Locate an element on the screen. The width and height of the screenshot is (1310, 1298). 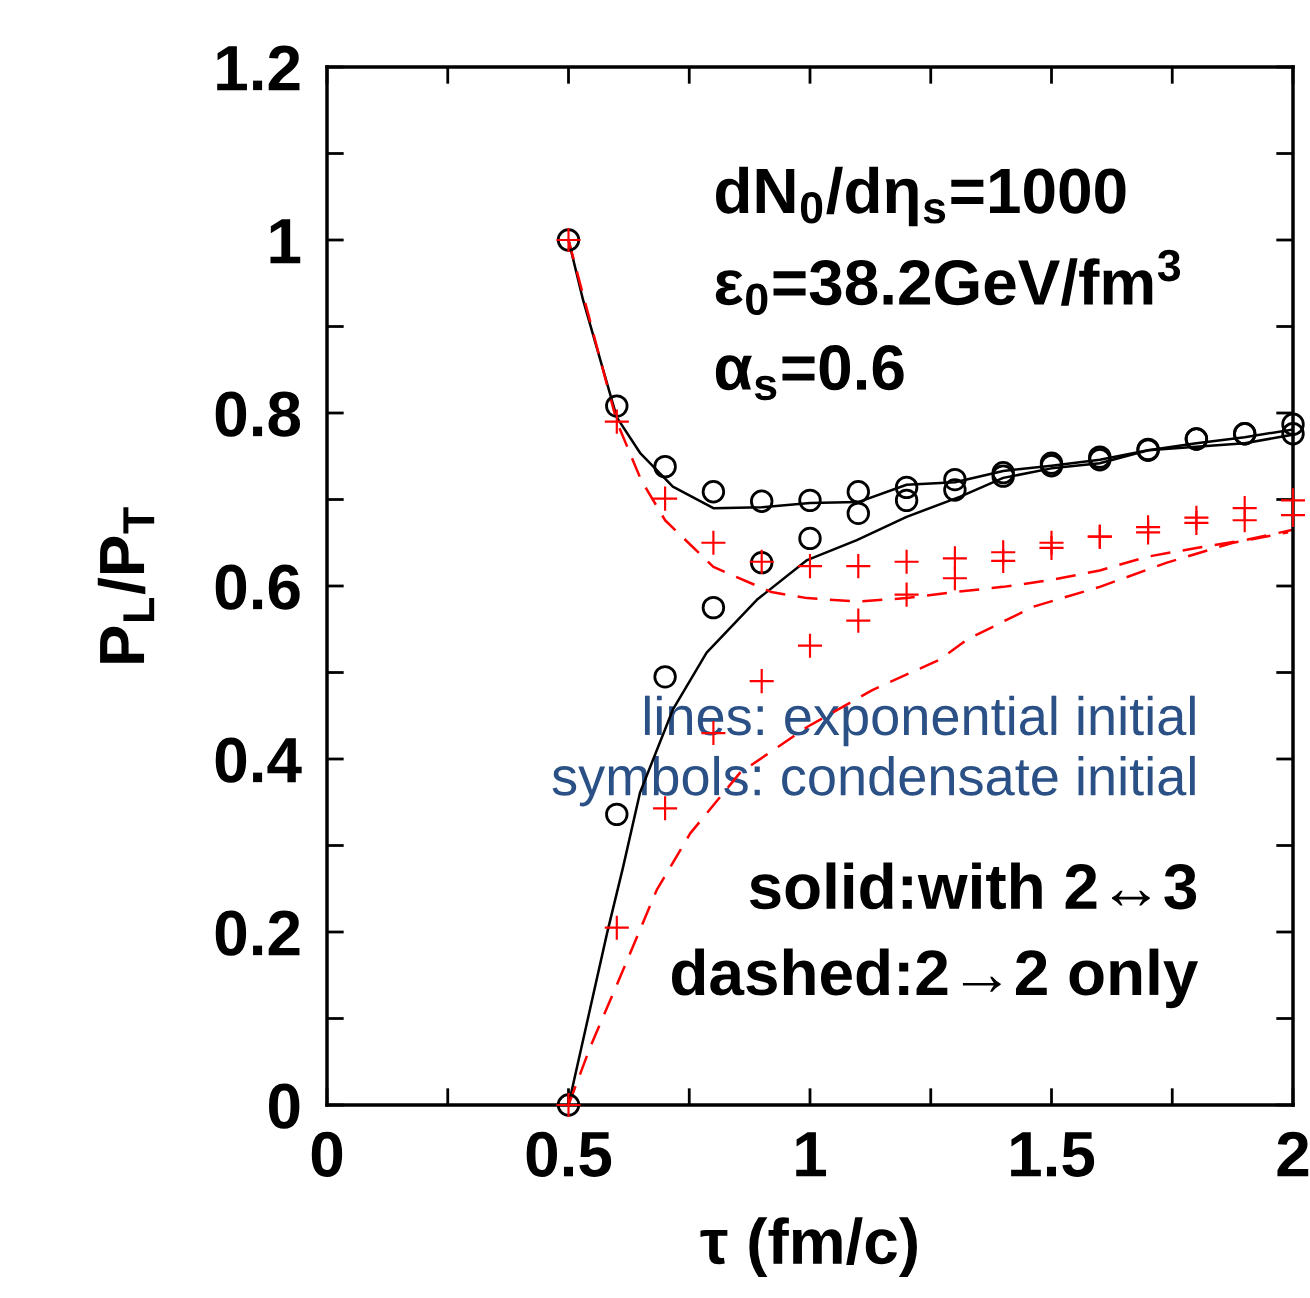
annotation: α$_{s}$=0.6 is located at coordinates (809, 373).